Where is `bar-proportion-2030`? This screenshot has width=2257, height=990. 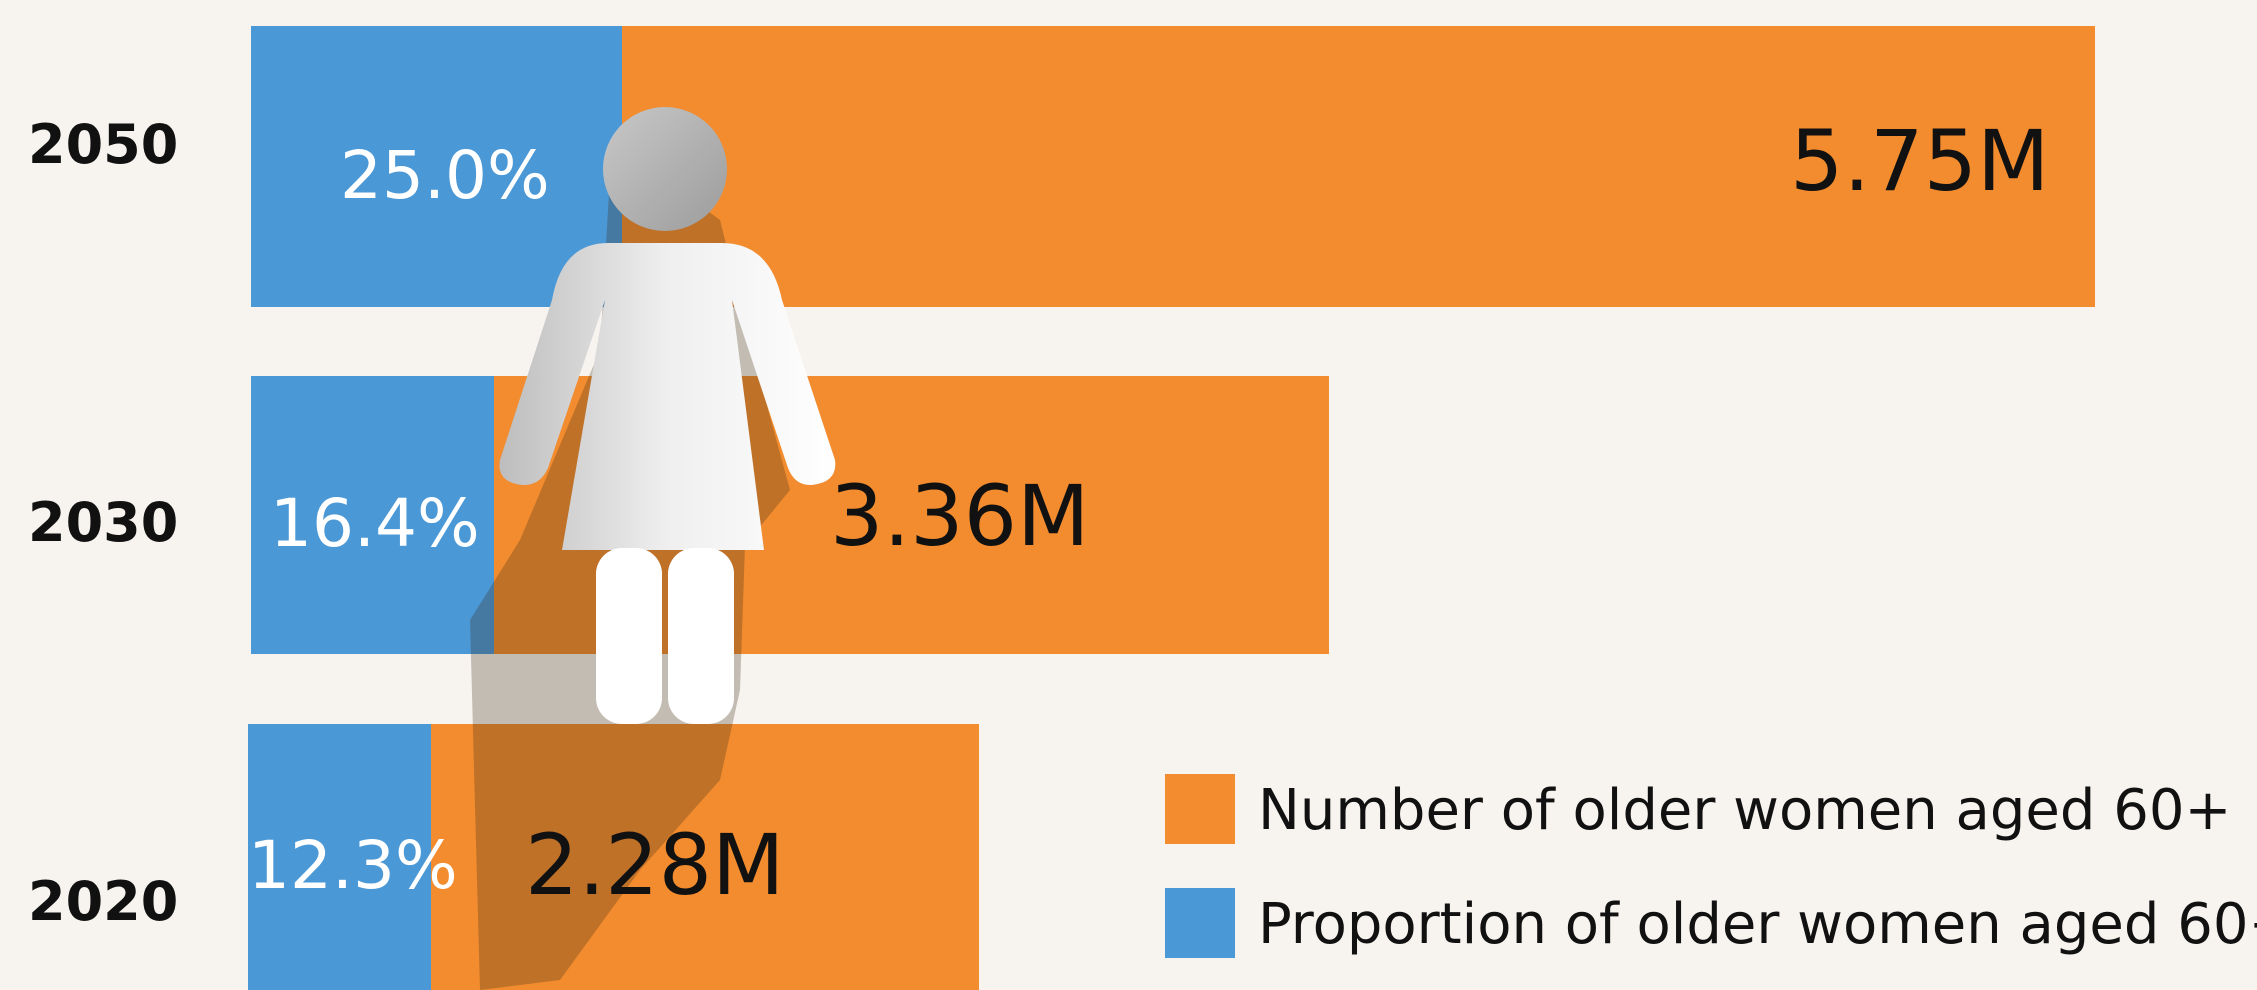 bar-proportion-2030 is located at coordinates (372, 515).